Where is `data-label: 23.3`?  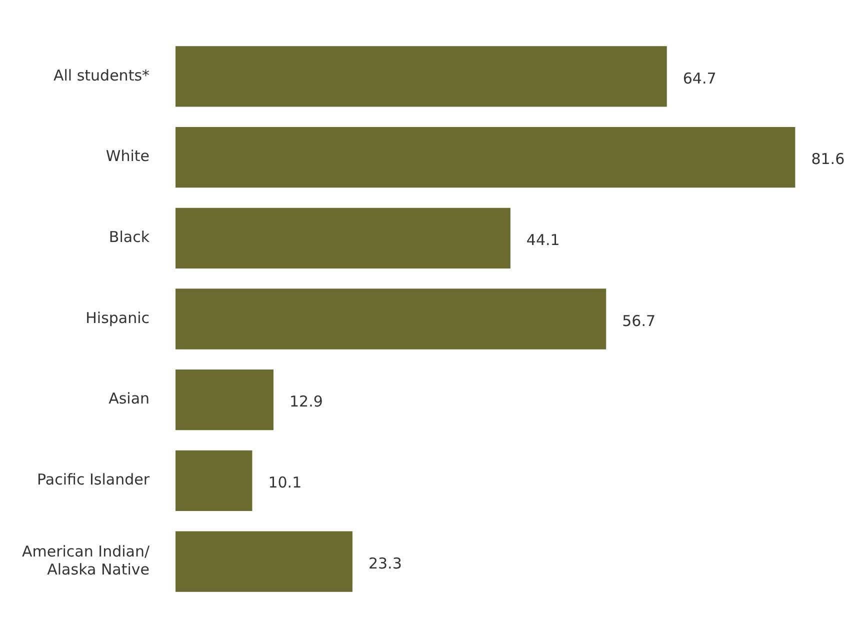 data-label: 23.3 is located at coordinates (385, 563).